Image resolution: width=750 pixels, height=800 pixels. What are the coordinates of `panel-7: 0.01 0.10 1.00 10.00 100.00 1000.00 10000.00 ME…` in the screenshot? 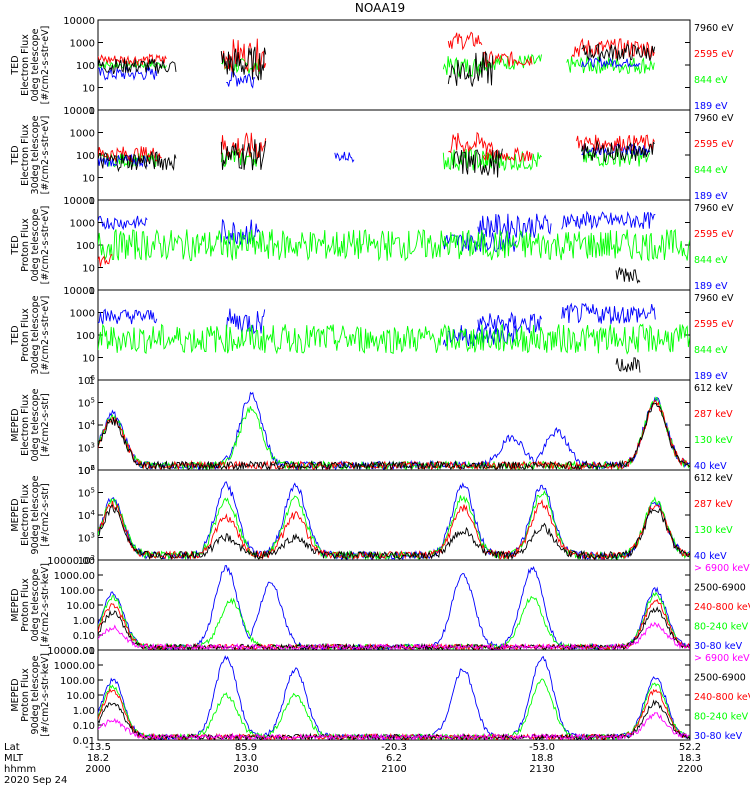 It's located at (380, 606).